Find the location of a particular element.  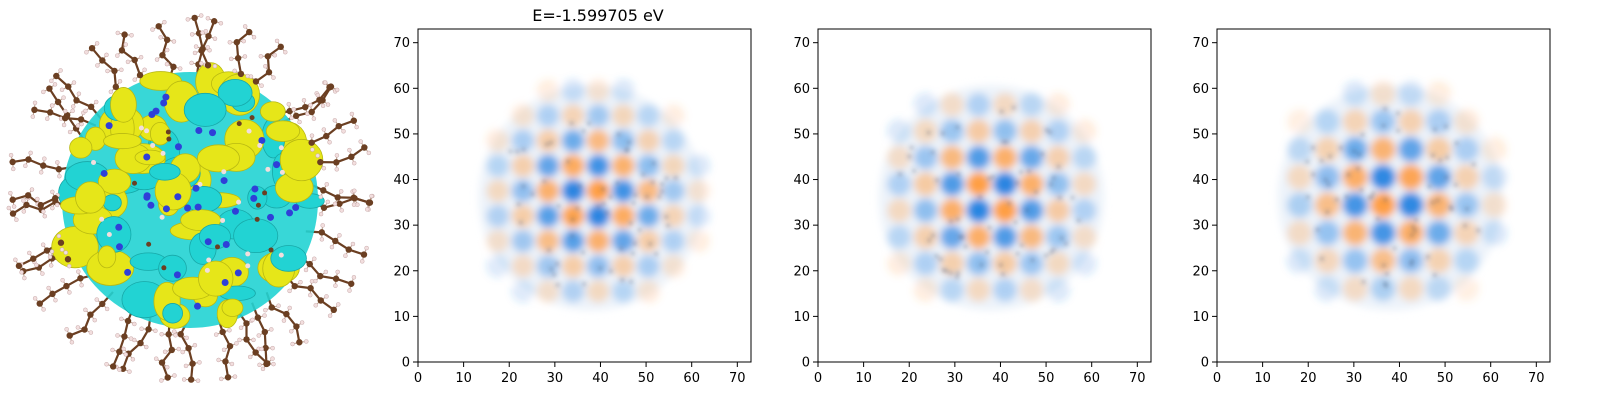

isosurface-negative-lobe is located at coordinates (165, 171).